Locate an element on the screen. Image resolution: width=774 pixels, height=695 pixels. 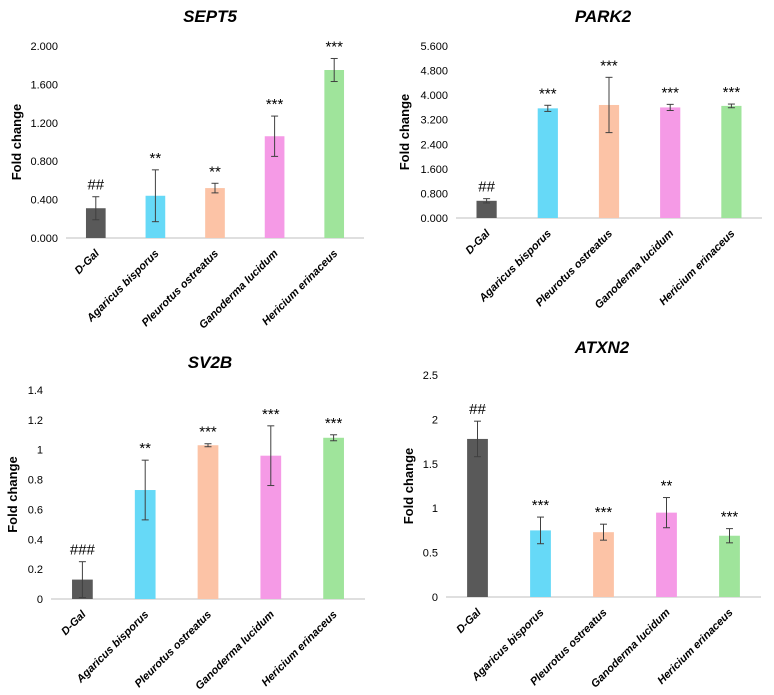
chart-title: PARK2 is located at coordinates (603, 16).